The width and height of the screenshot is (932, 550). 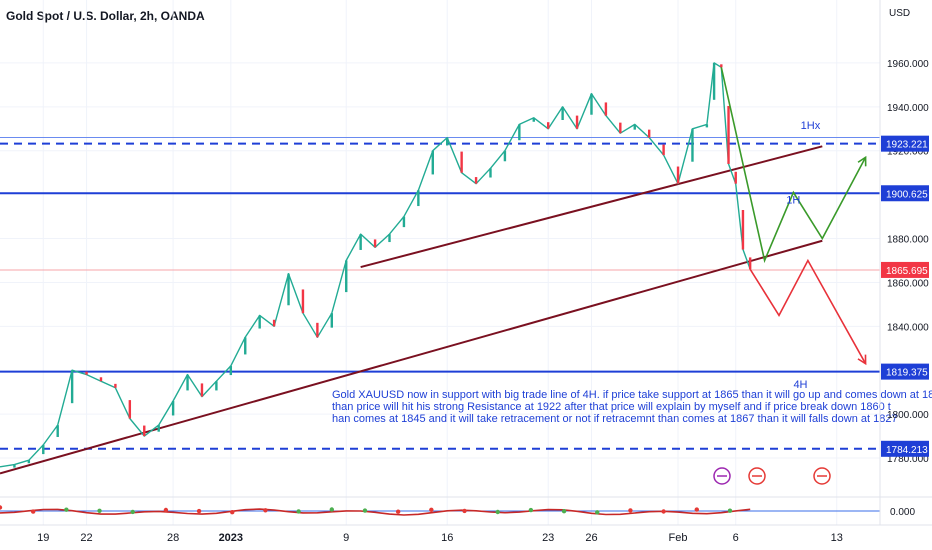 I want to click on x-tick-label: 6, so click(x=736, y=538).